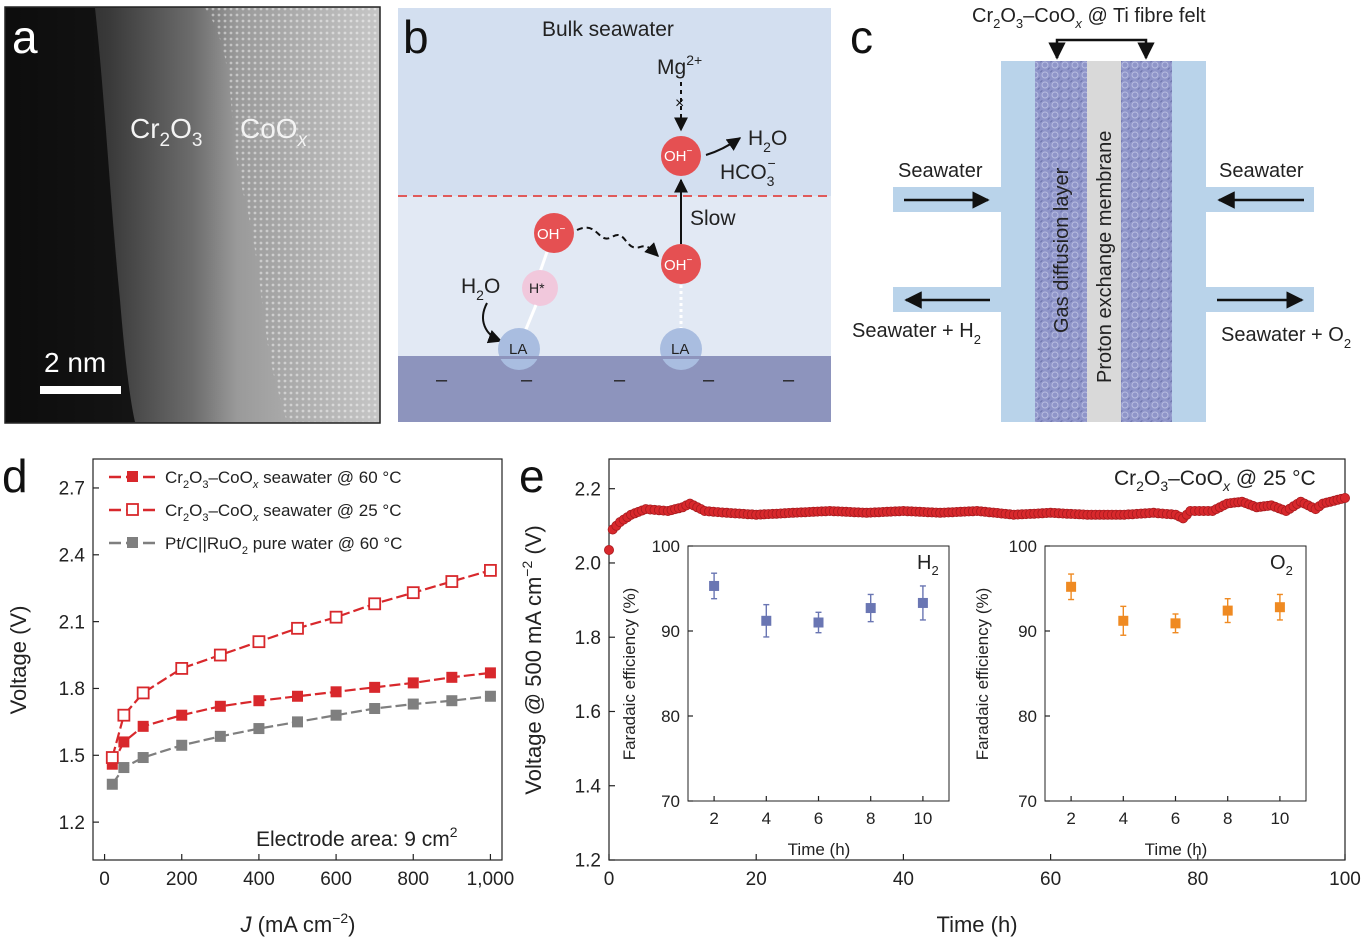 This screenshot has width=1367, height=942. I want to click on h2o-product-label: H2O, so click(767, 141).